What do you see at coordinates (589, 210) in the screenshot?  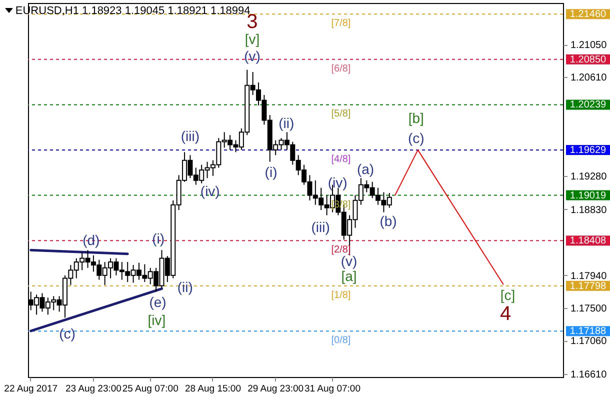 I see `y-tick-label: 1.18830` at bounding box center [589, 210].